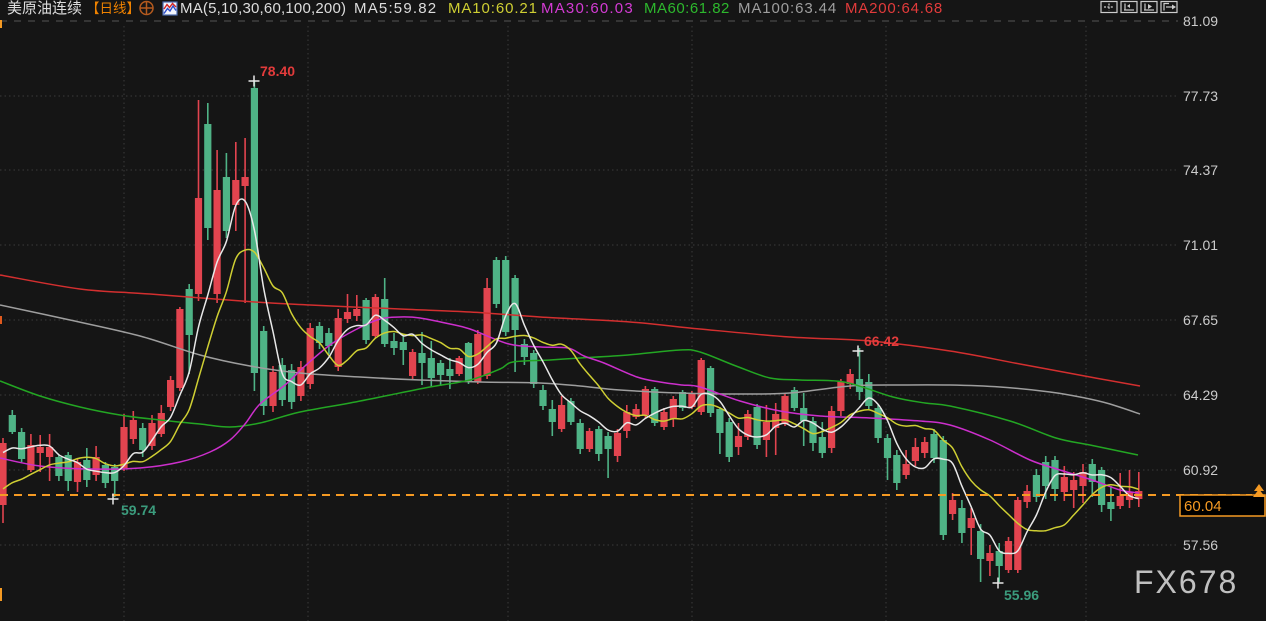  Describe the element at coordinates (787, 8) in the screenshot. I see `svg-text: MA100:63.44` at that location.